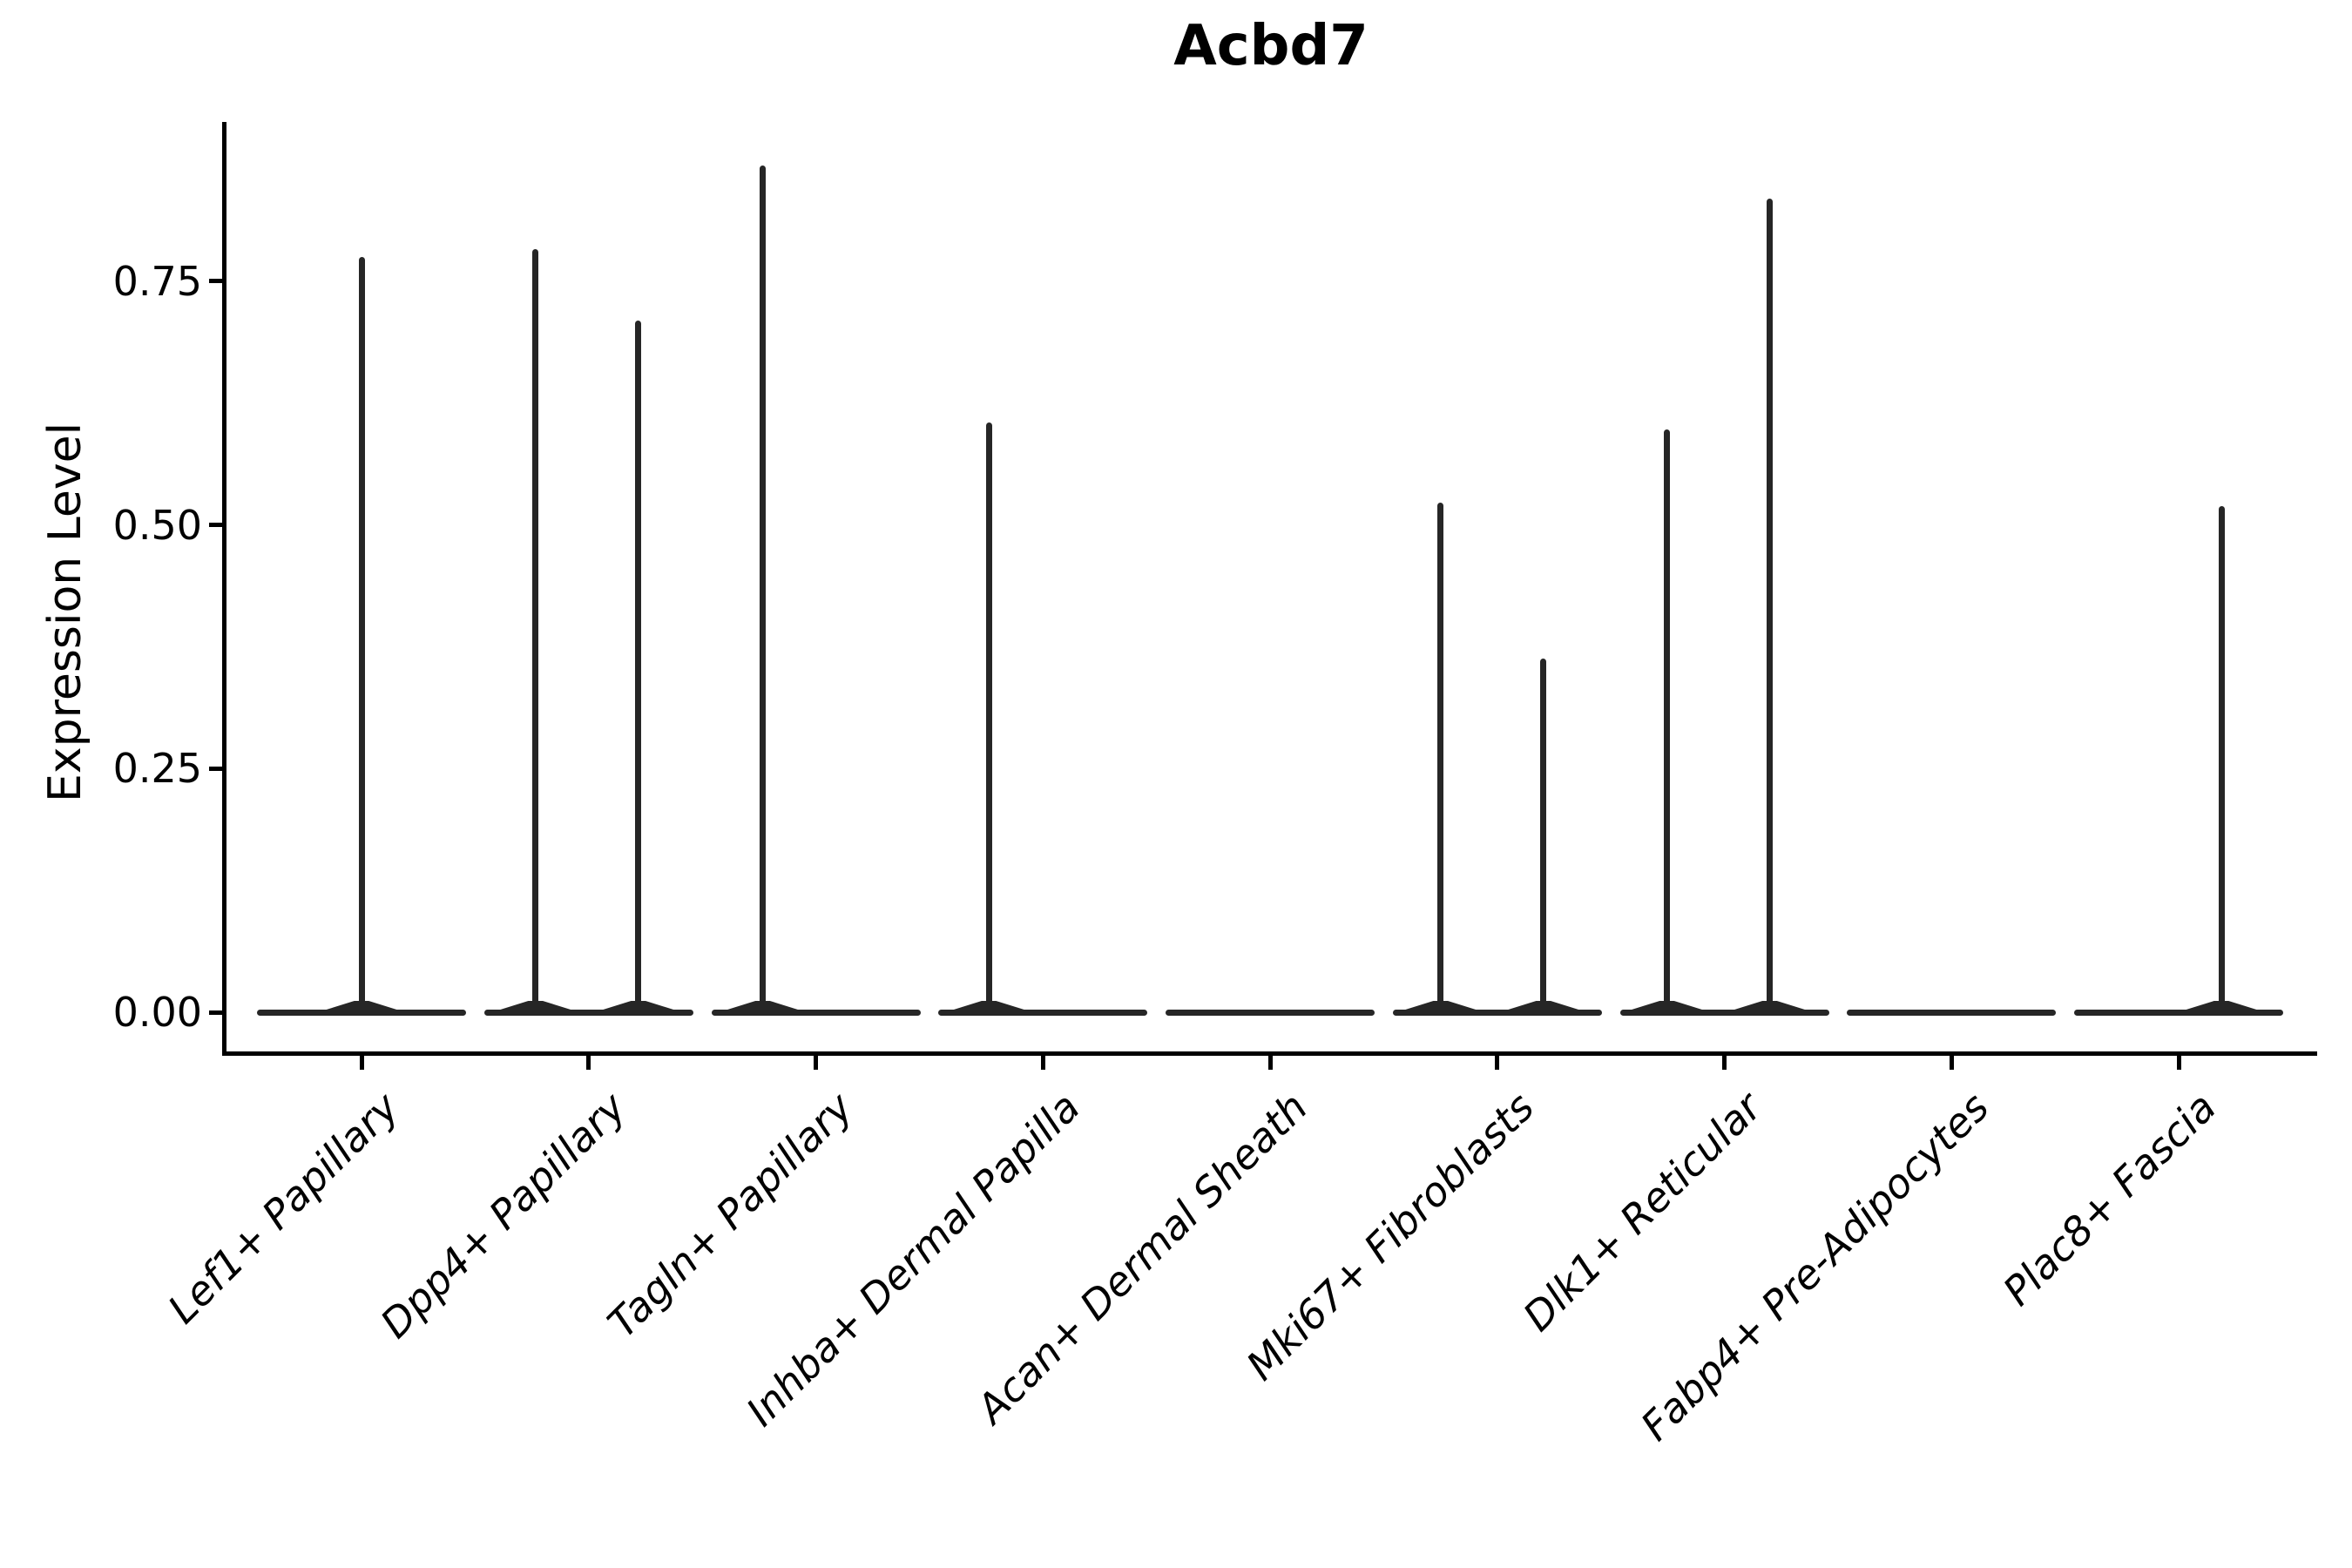 This screenshot has width=2352, height=1568. I want to click on x-tick-label: Dpp4+ Papillary, so click(502, 1215).